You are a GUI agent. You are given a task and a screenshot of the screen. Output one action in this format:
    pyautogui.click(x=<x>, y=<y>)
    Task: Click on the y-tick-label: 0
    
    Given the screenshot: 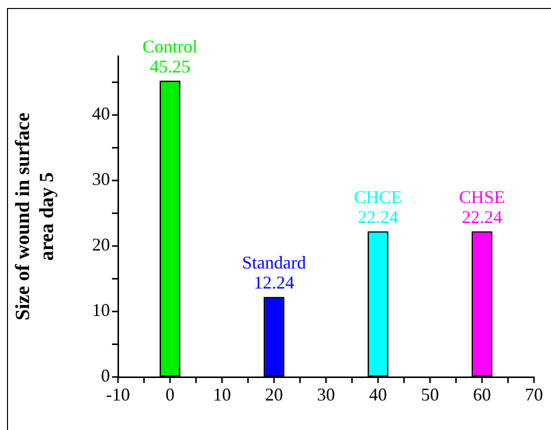 What is the action you would take?
    pyautogui.click(x=105, y=376)
    